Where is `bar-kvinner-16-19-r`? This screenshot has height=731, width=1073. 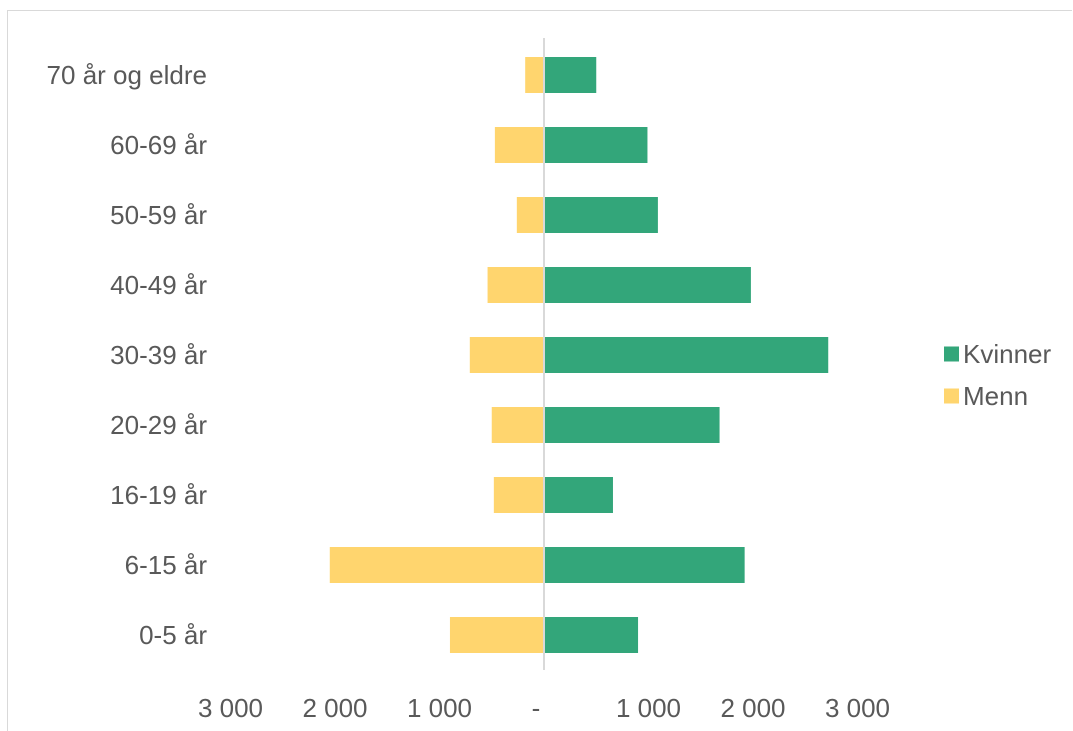
bar-kvinner-16-19-r is located at coordinates (578, 495).